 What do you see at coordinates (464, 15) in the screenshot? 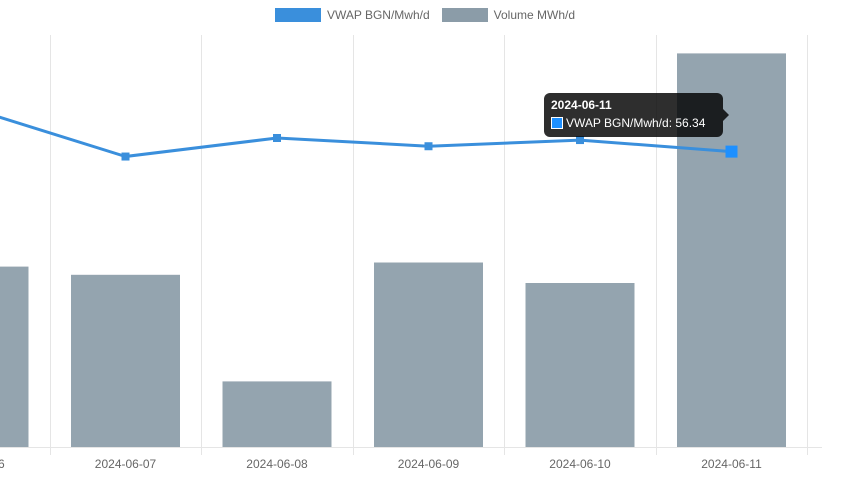
I see `legend-swatch-volume` at bounding box center [464, 15].